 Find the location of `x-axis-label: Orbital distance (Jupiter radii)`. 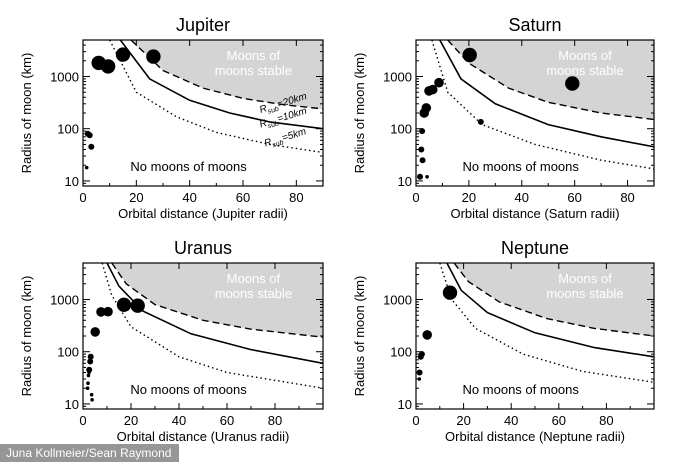

x-axis-label: Orbital distance (Jupiter radii) is located at coordinates (203, 213).